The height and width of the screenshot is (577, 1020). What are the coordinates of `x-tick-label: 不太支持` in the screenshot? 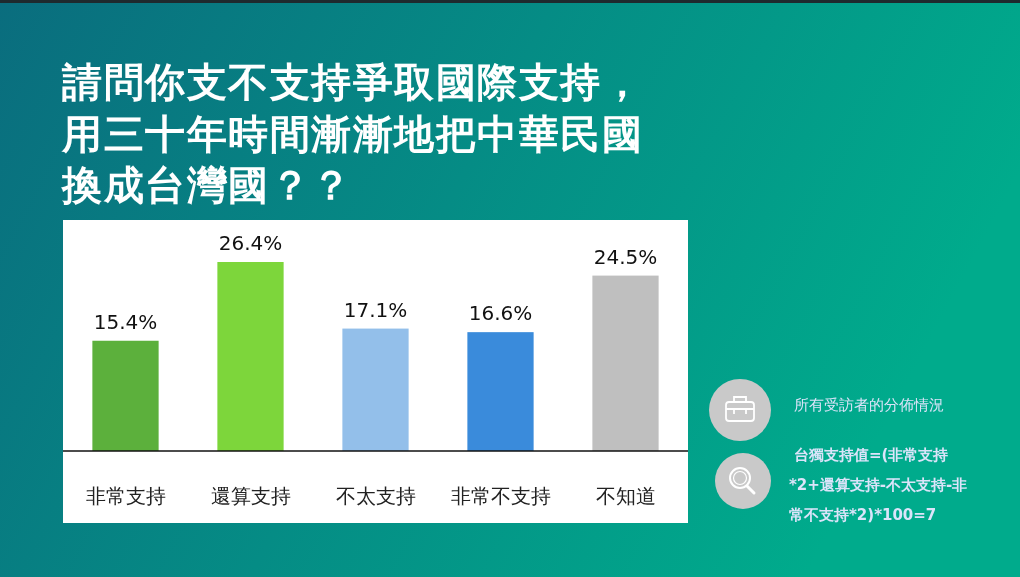 It's located at (375, 496).